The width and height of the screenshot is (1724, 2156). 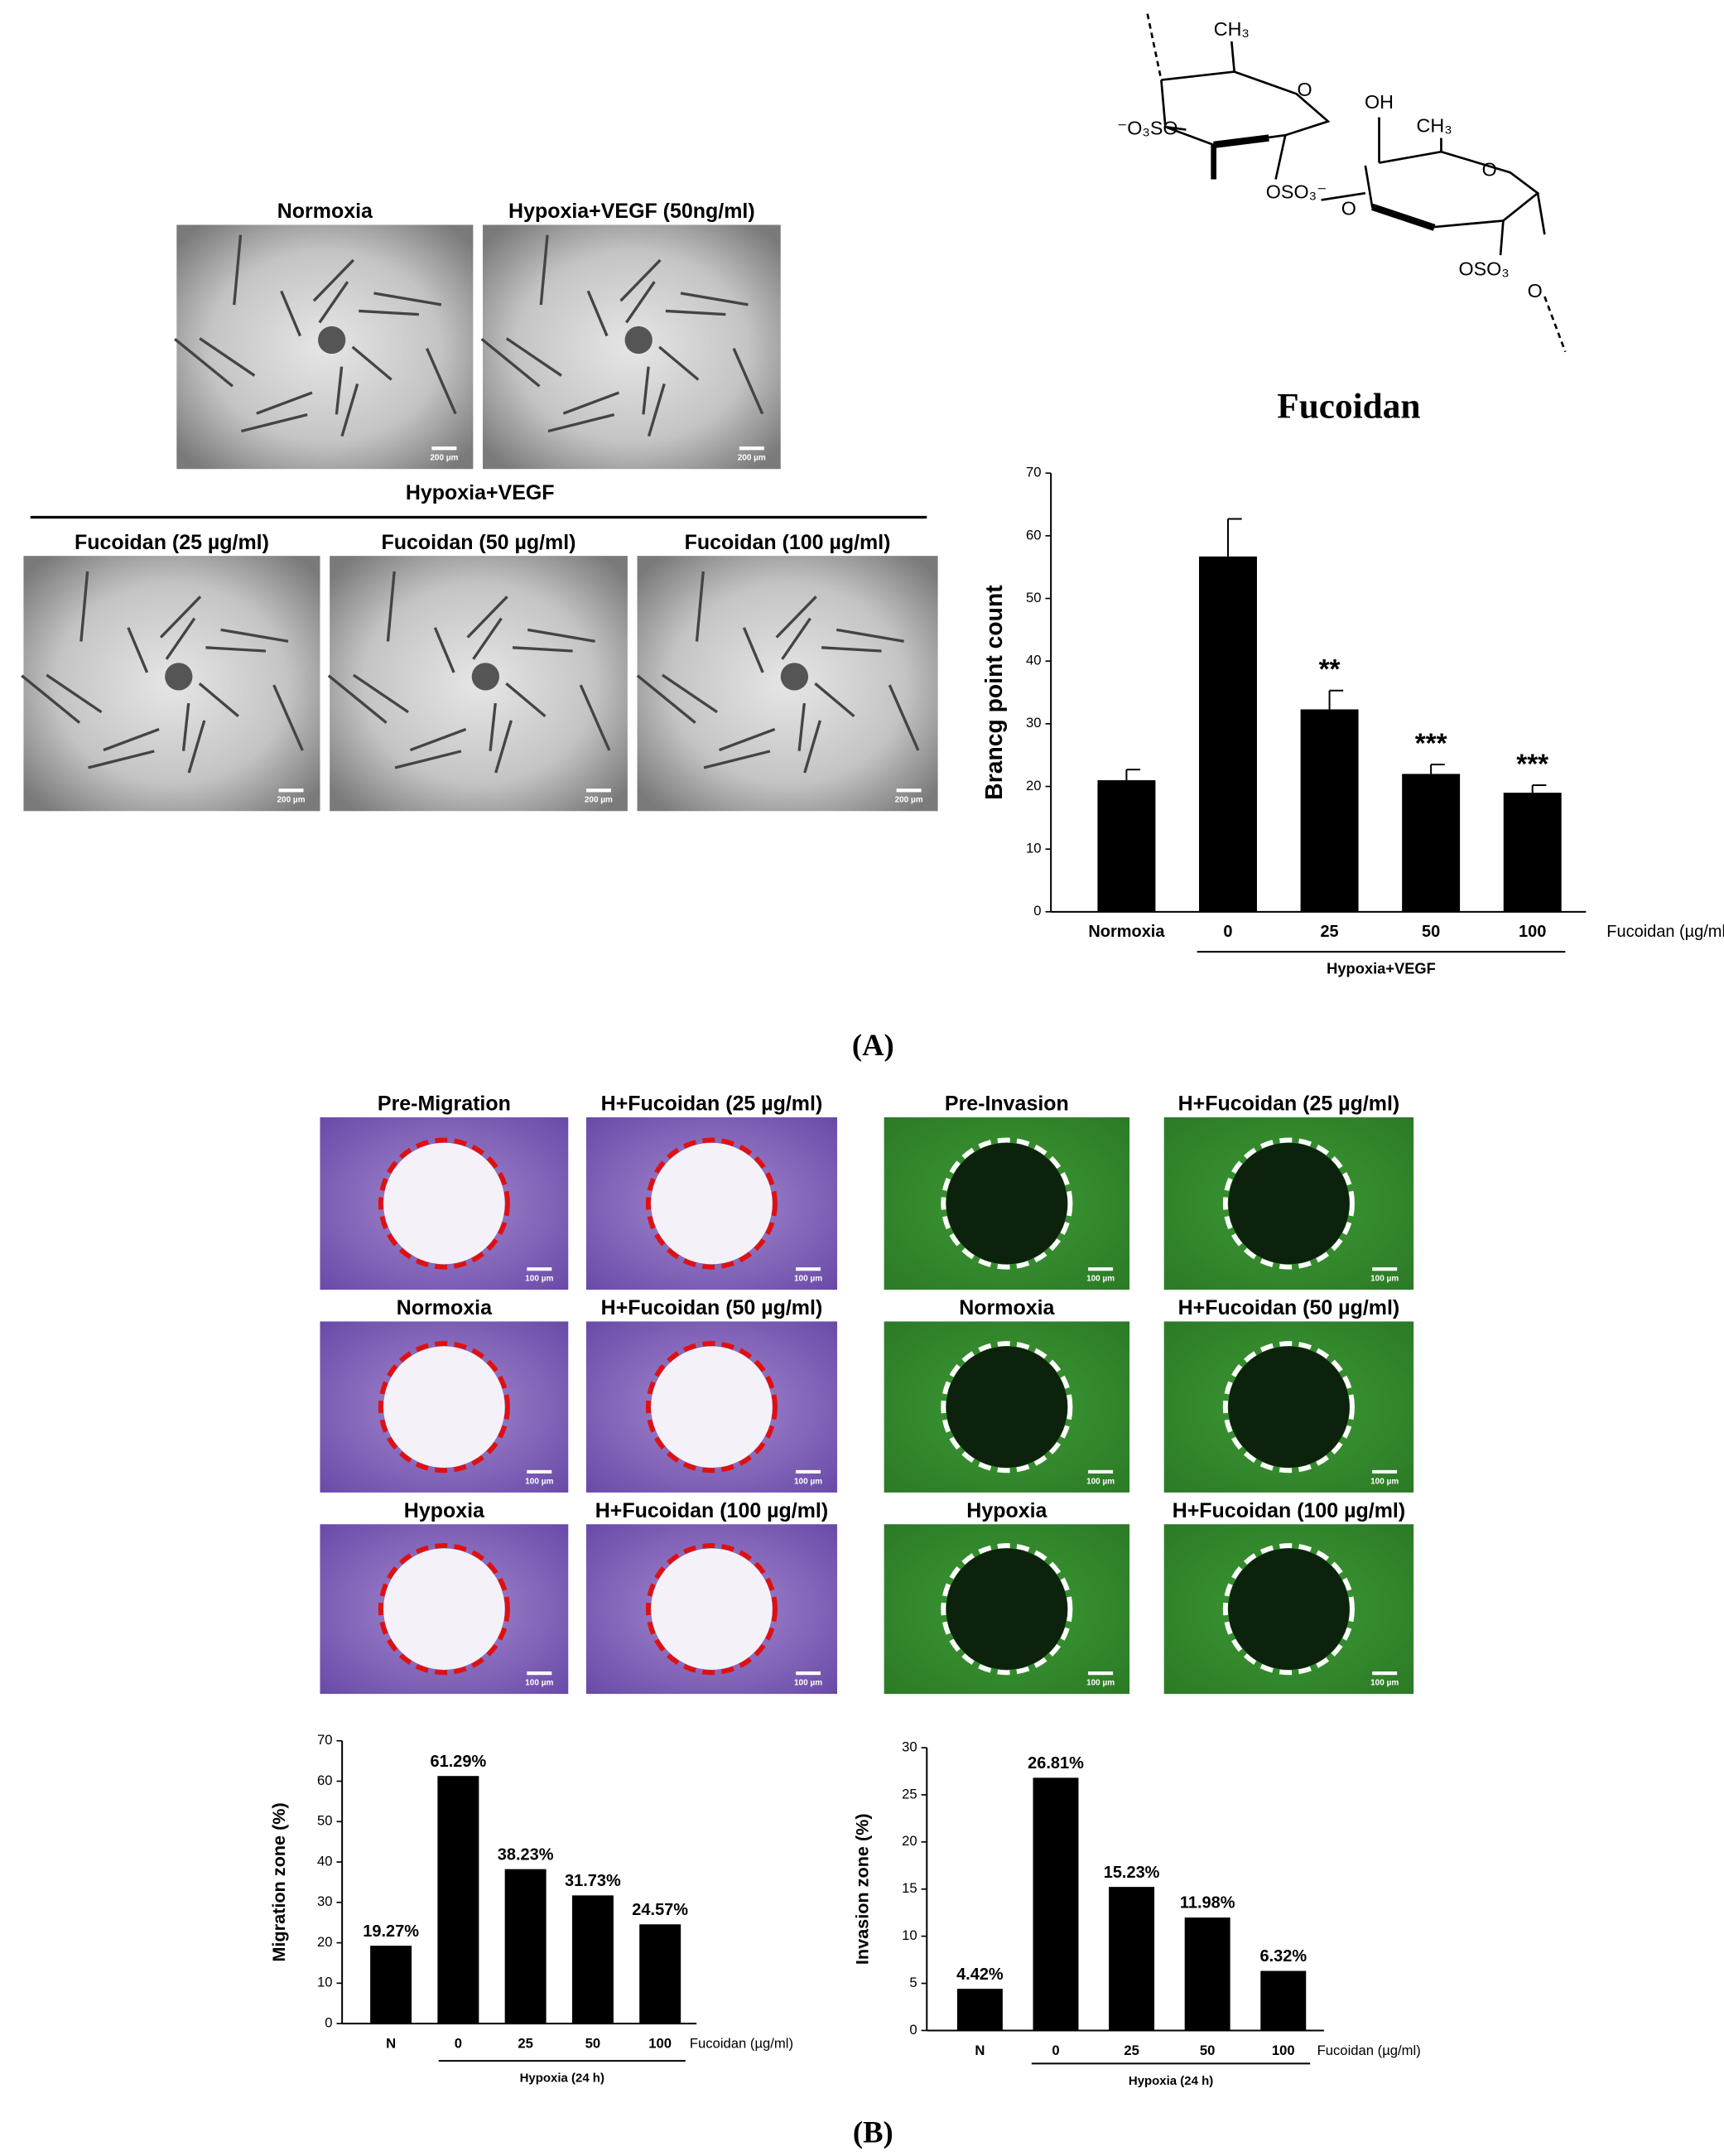 What do you see at coordinates (631, 211) in the screenshot?
I see `image-title: Hypoxia+VEGF (50ng/ml)` at bounding box center [631, 211].